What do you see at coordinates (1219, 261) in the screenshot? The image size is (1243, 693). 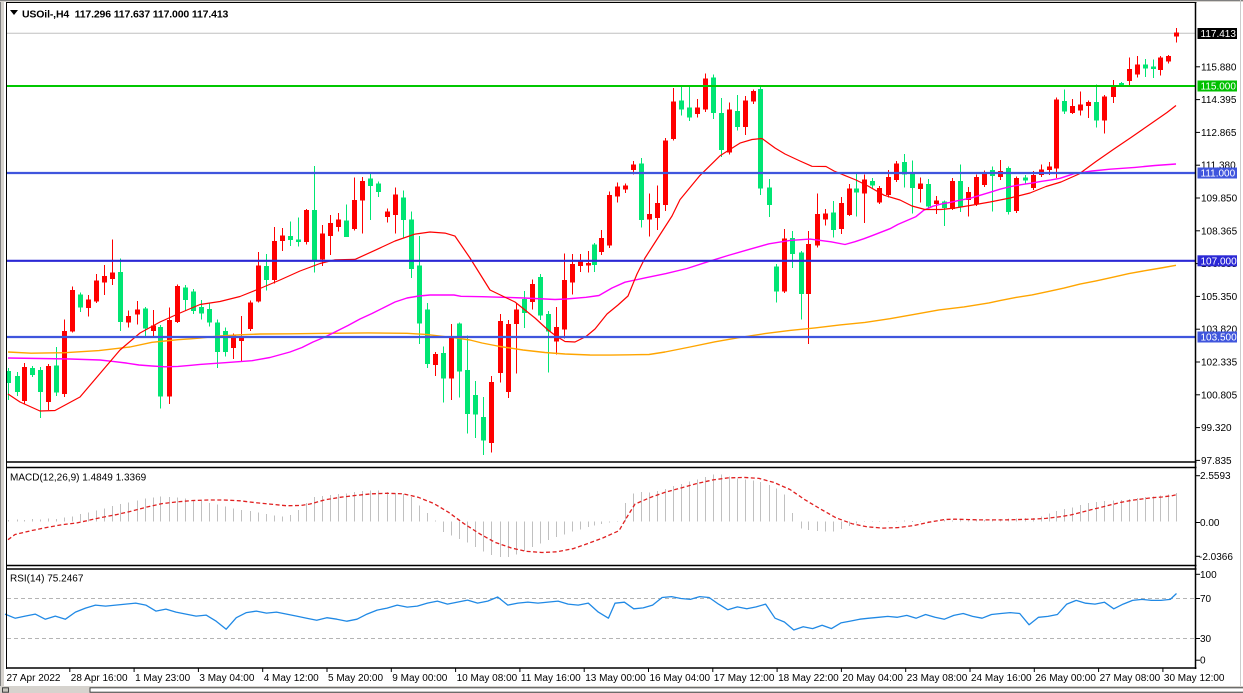 I see `svg-text: 107.000` at bounding box center [1219, 261].